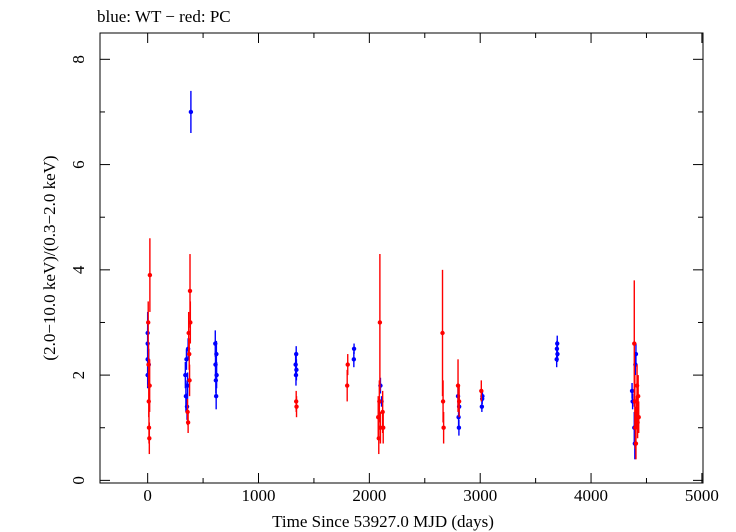 This screenshot has height=532, width=736. I want to click on y-tick-label: 0, so click(78, 480).